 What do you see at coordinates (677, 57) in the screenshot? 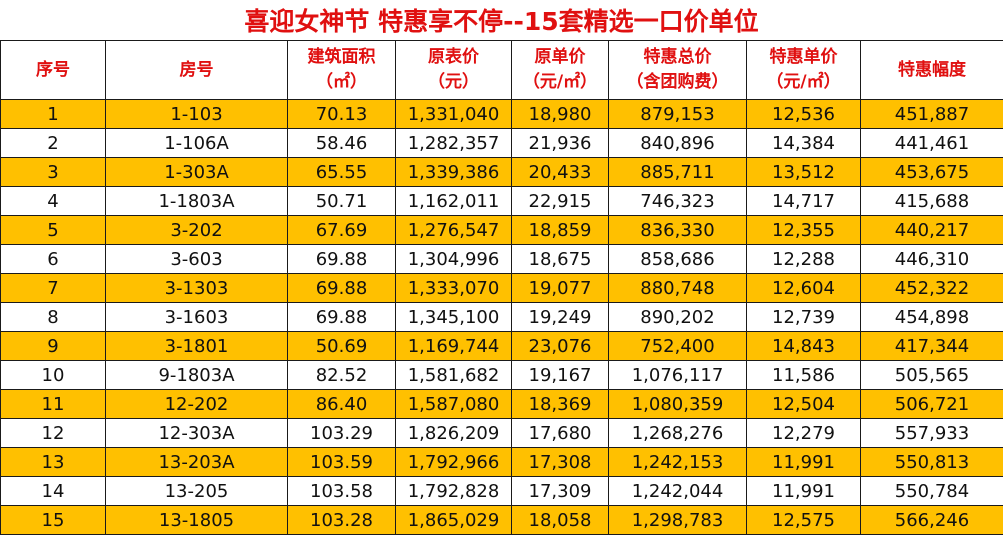
I see `header-label: 特惠总价` at bounding box center [677, 57].